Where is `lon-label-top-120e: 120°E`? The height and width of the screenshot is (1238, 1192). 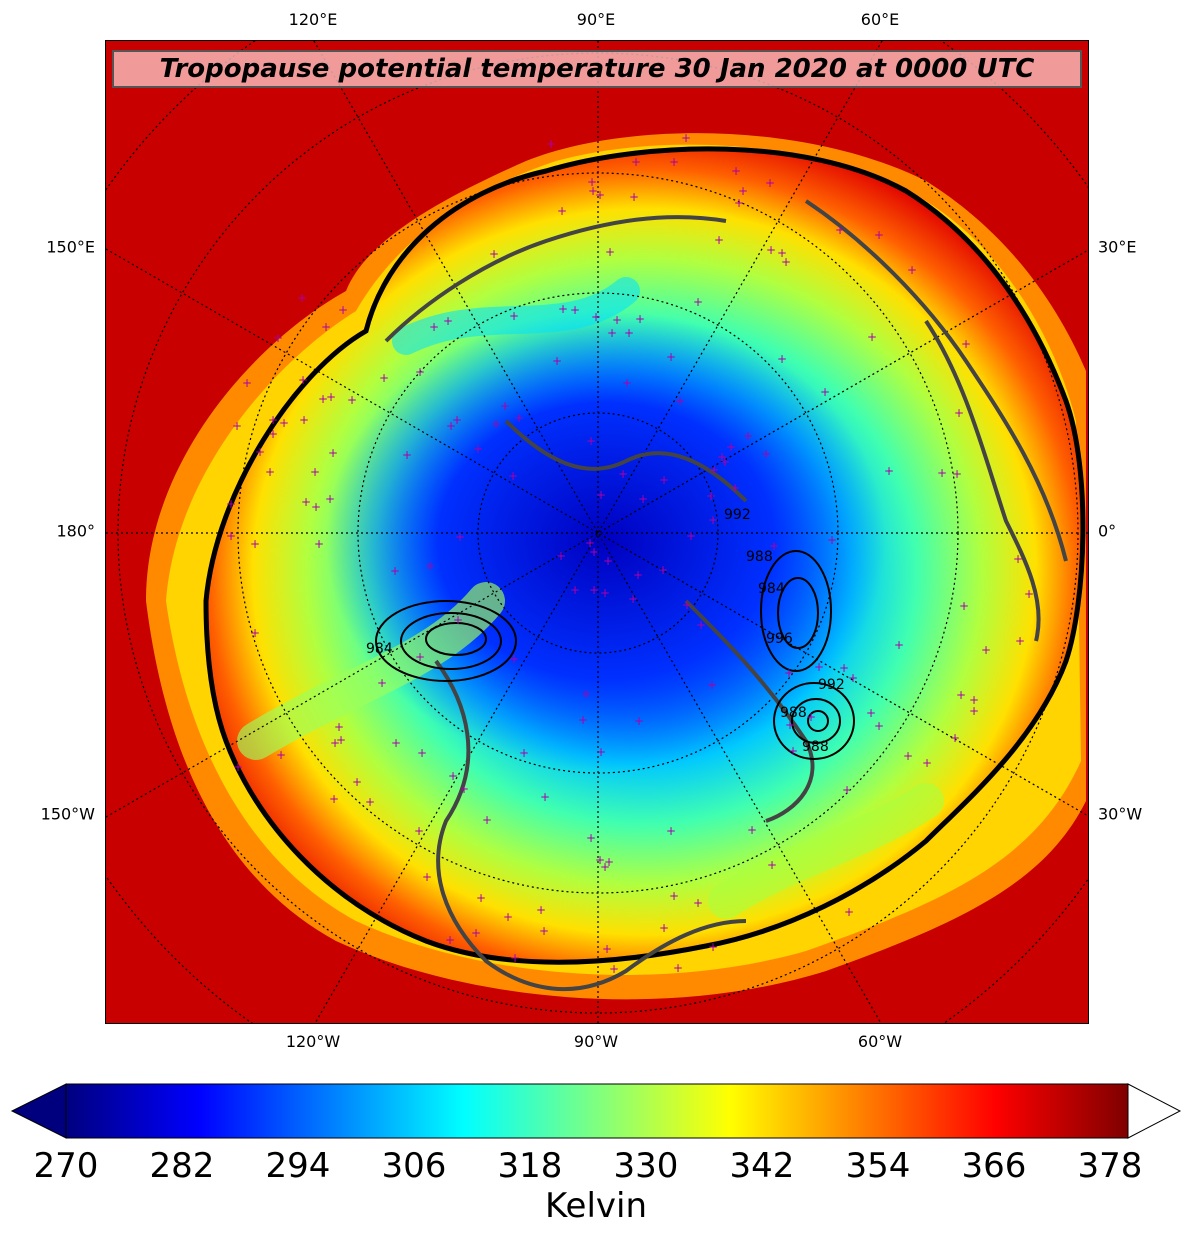 lon-label-top-120e: 120°E is located at coordinates (313, 19).